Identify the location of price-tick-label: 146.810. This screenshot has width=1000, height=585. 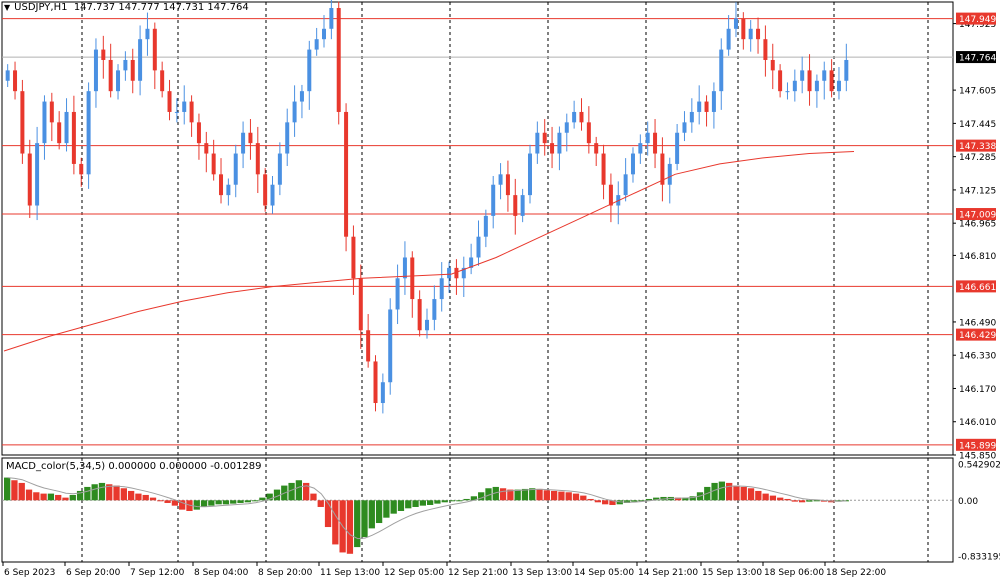
(977, 257).